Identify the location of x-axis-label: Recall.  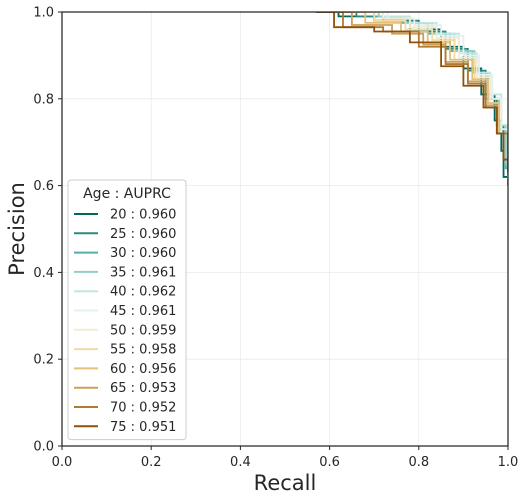
(285, 483).